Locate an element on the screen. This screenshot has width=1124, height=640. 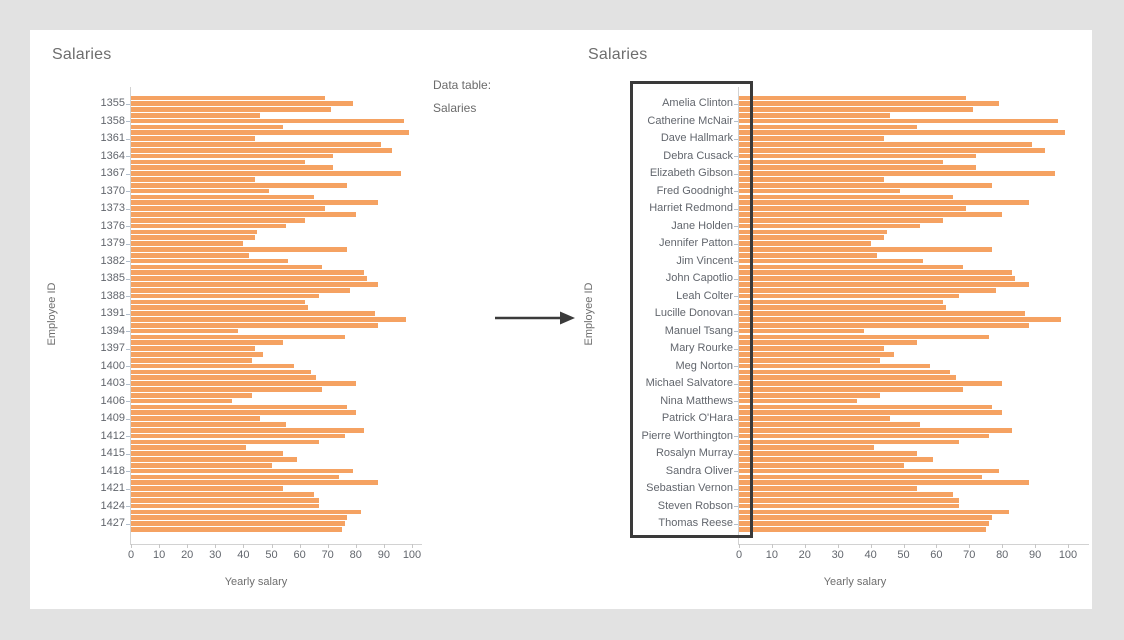
y-tick-label: Michael Salvatore is located at coordinates (689, 383).